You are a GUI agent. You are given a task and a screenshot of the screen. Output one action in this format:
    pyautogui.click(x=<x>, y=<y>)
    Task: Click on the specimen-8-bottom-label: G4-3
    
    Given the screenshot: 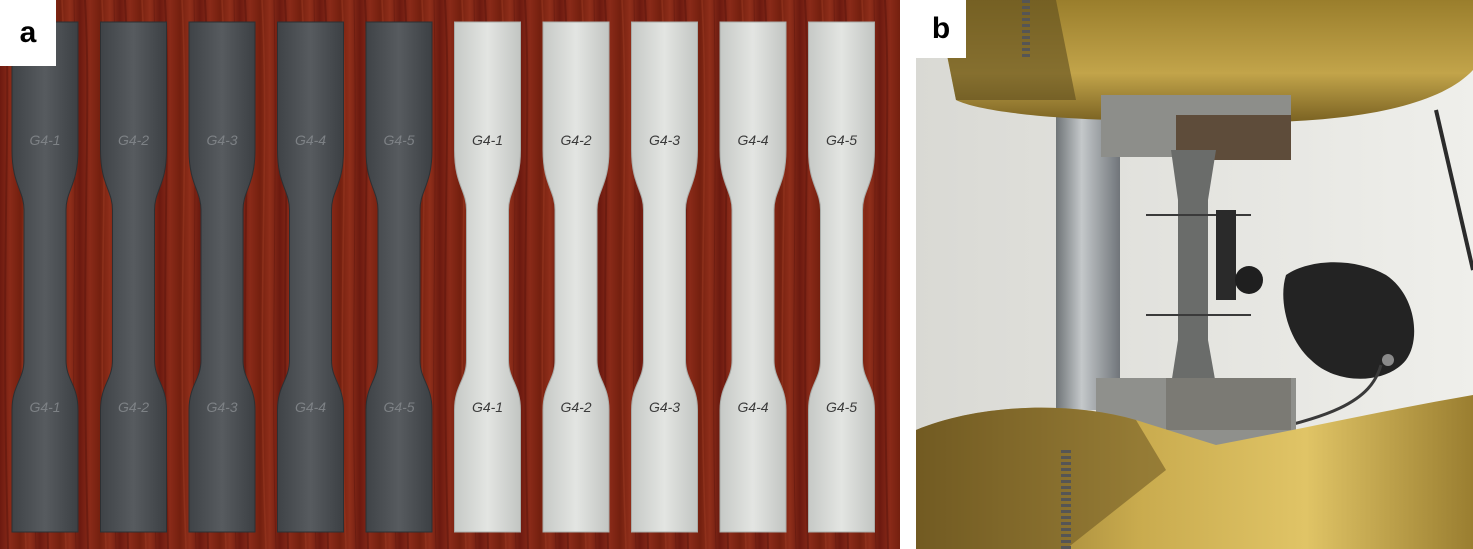 What is the action you would take?
    pyautogui.click(x=664, y=407)
    